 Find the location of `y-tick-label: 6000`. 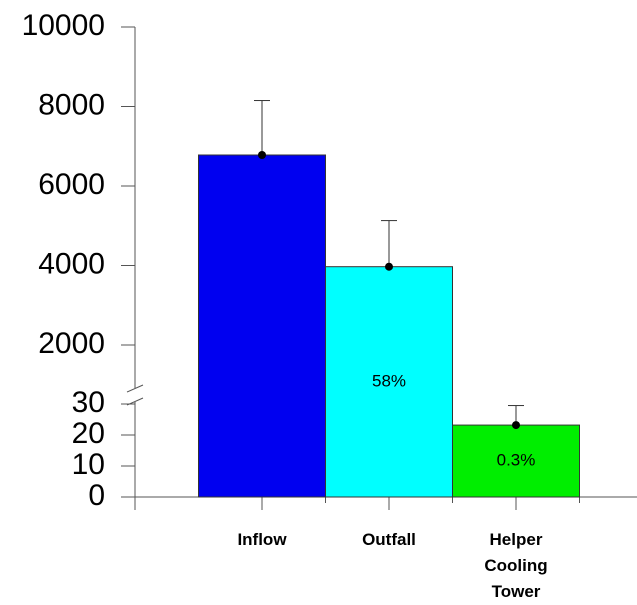

y-tick-label: 6000 is located at coordinates (71, 184).